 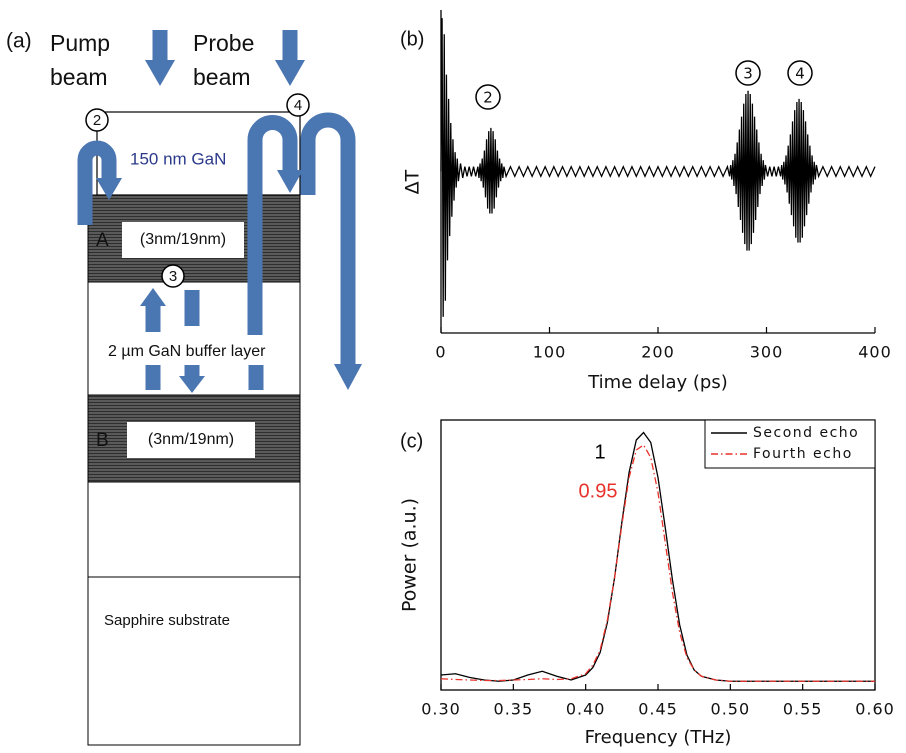 I want to click on marker: 3, so click(x=173, y=276).